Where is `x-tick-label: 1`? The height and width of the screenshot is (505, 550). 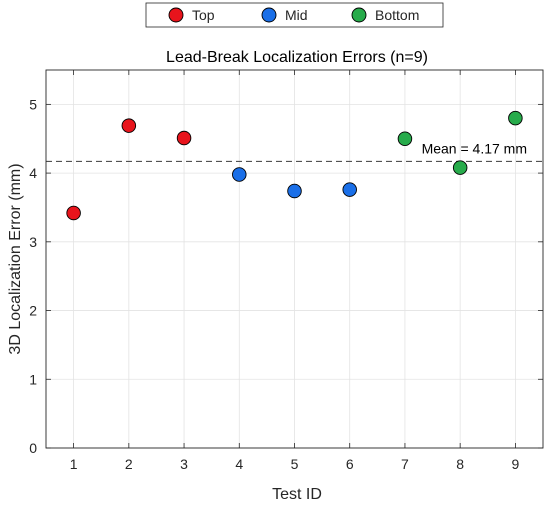 x-tick-label: 1 is located at coordinates (74, 464).